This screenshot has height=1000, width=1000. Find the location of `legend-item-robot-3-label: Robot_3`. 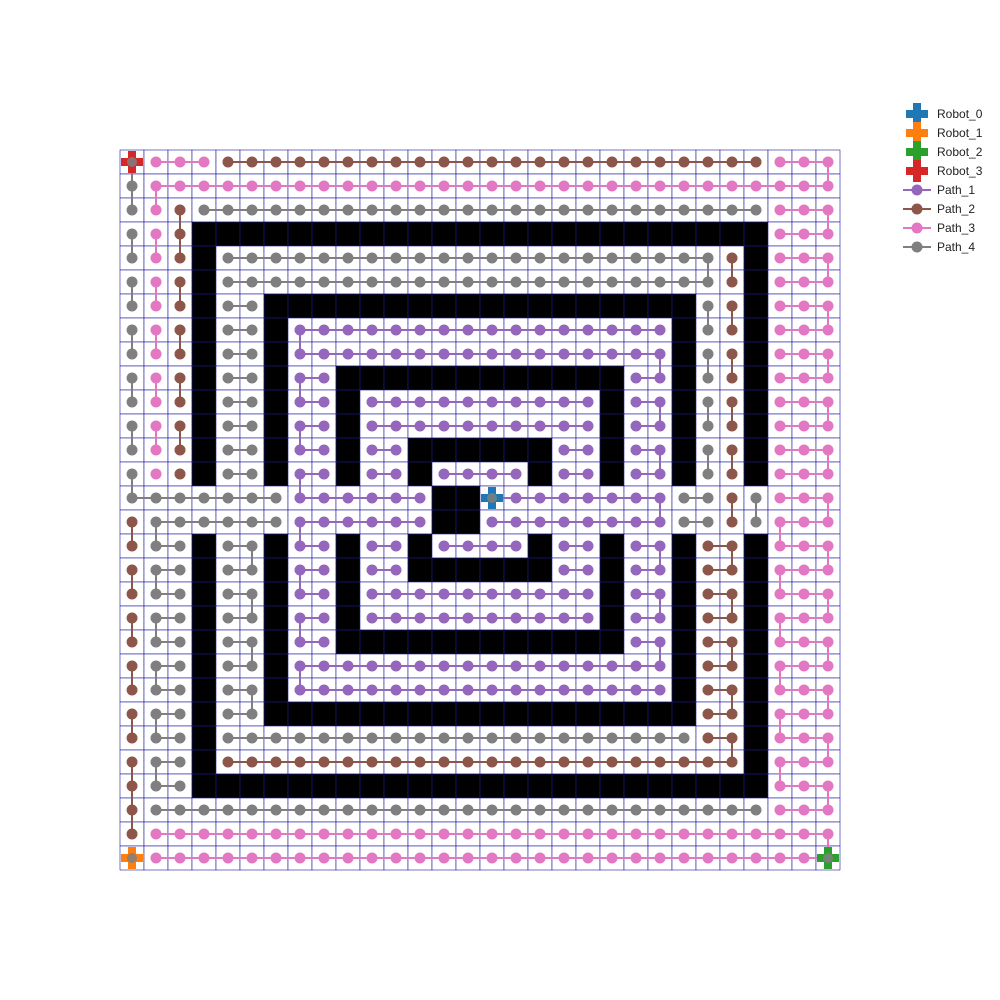

legend-item-robot-3-label: Robot_3 is located at coordinates (960, 171).